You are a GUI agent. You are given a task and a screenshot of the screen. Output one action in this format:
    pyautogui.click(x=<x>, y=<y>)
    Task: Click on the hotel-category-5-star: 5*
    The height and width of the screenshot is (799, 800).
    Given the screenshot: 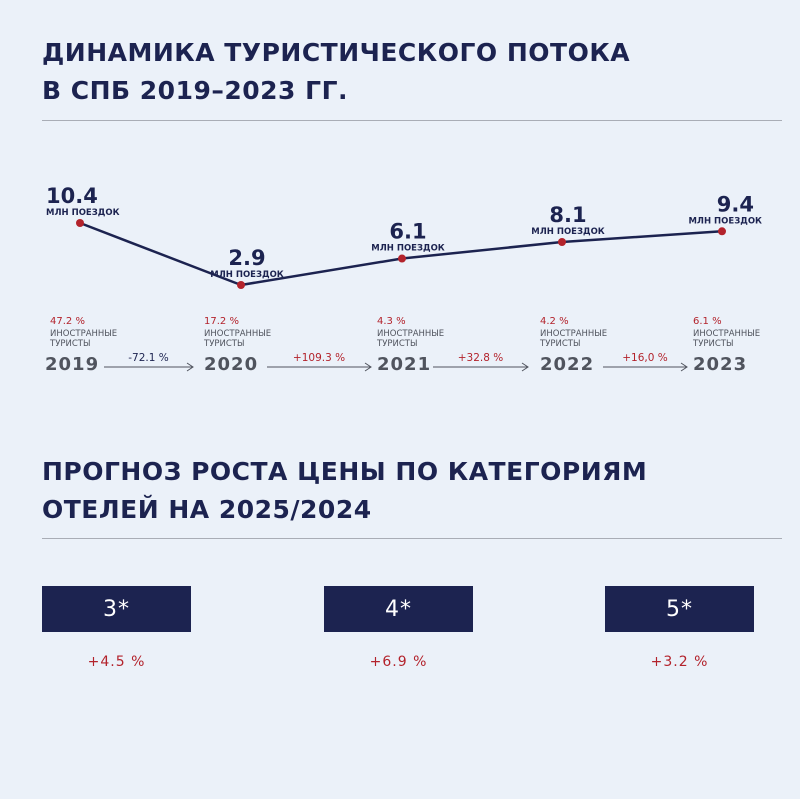 What is the action you would take?
    pyautogui.click(x=679, y=609)
    